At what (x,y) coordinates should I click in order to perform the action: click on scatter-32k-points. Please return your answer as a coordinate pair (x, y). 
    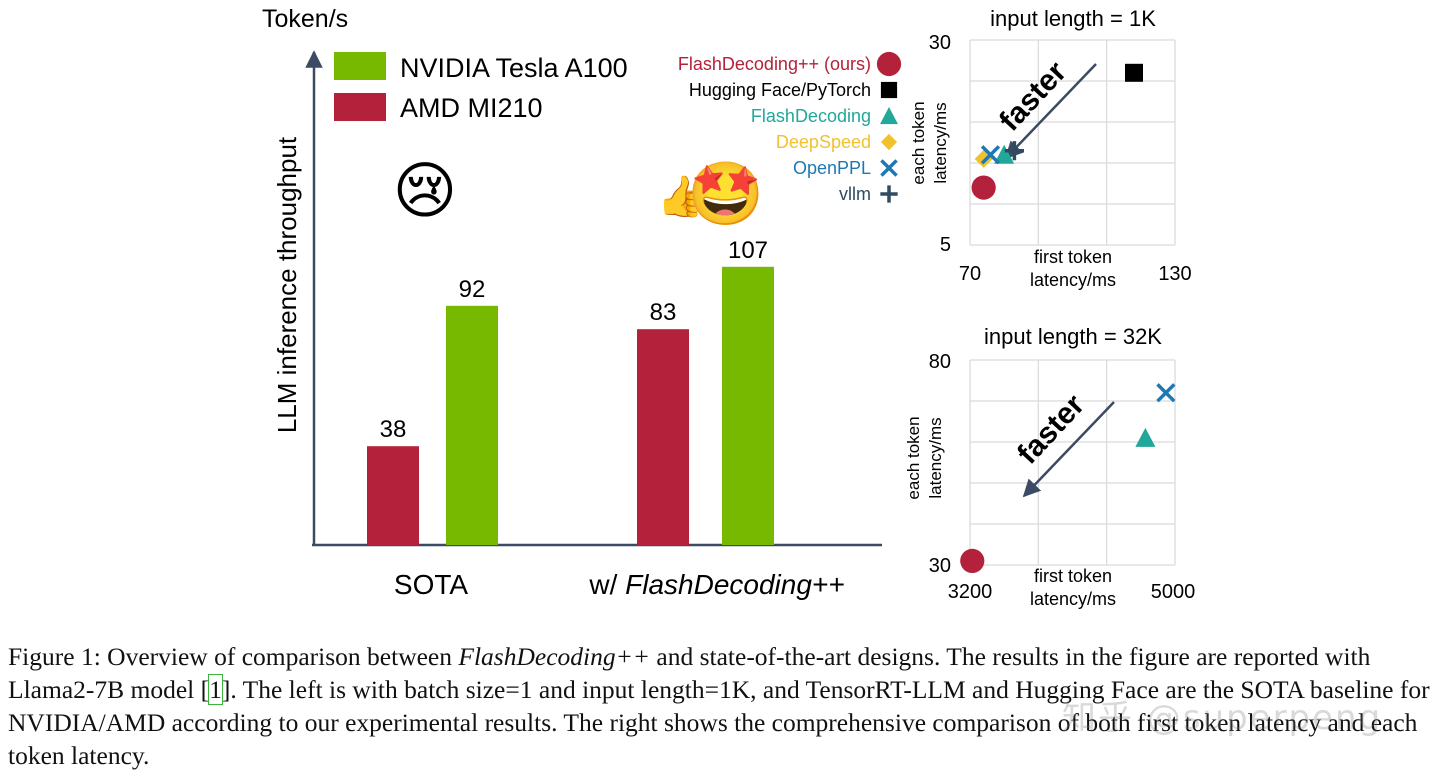
    Looking at the image, I should click on (1068, 478).